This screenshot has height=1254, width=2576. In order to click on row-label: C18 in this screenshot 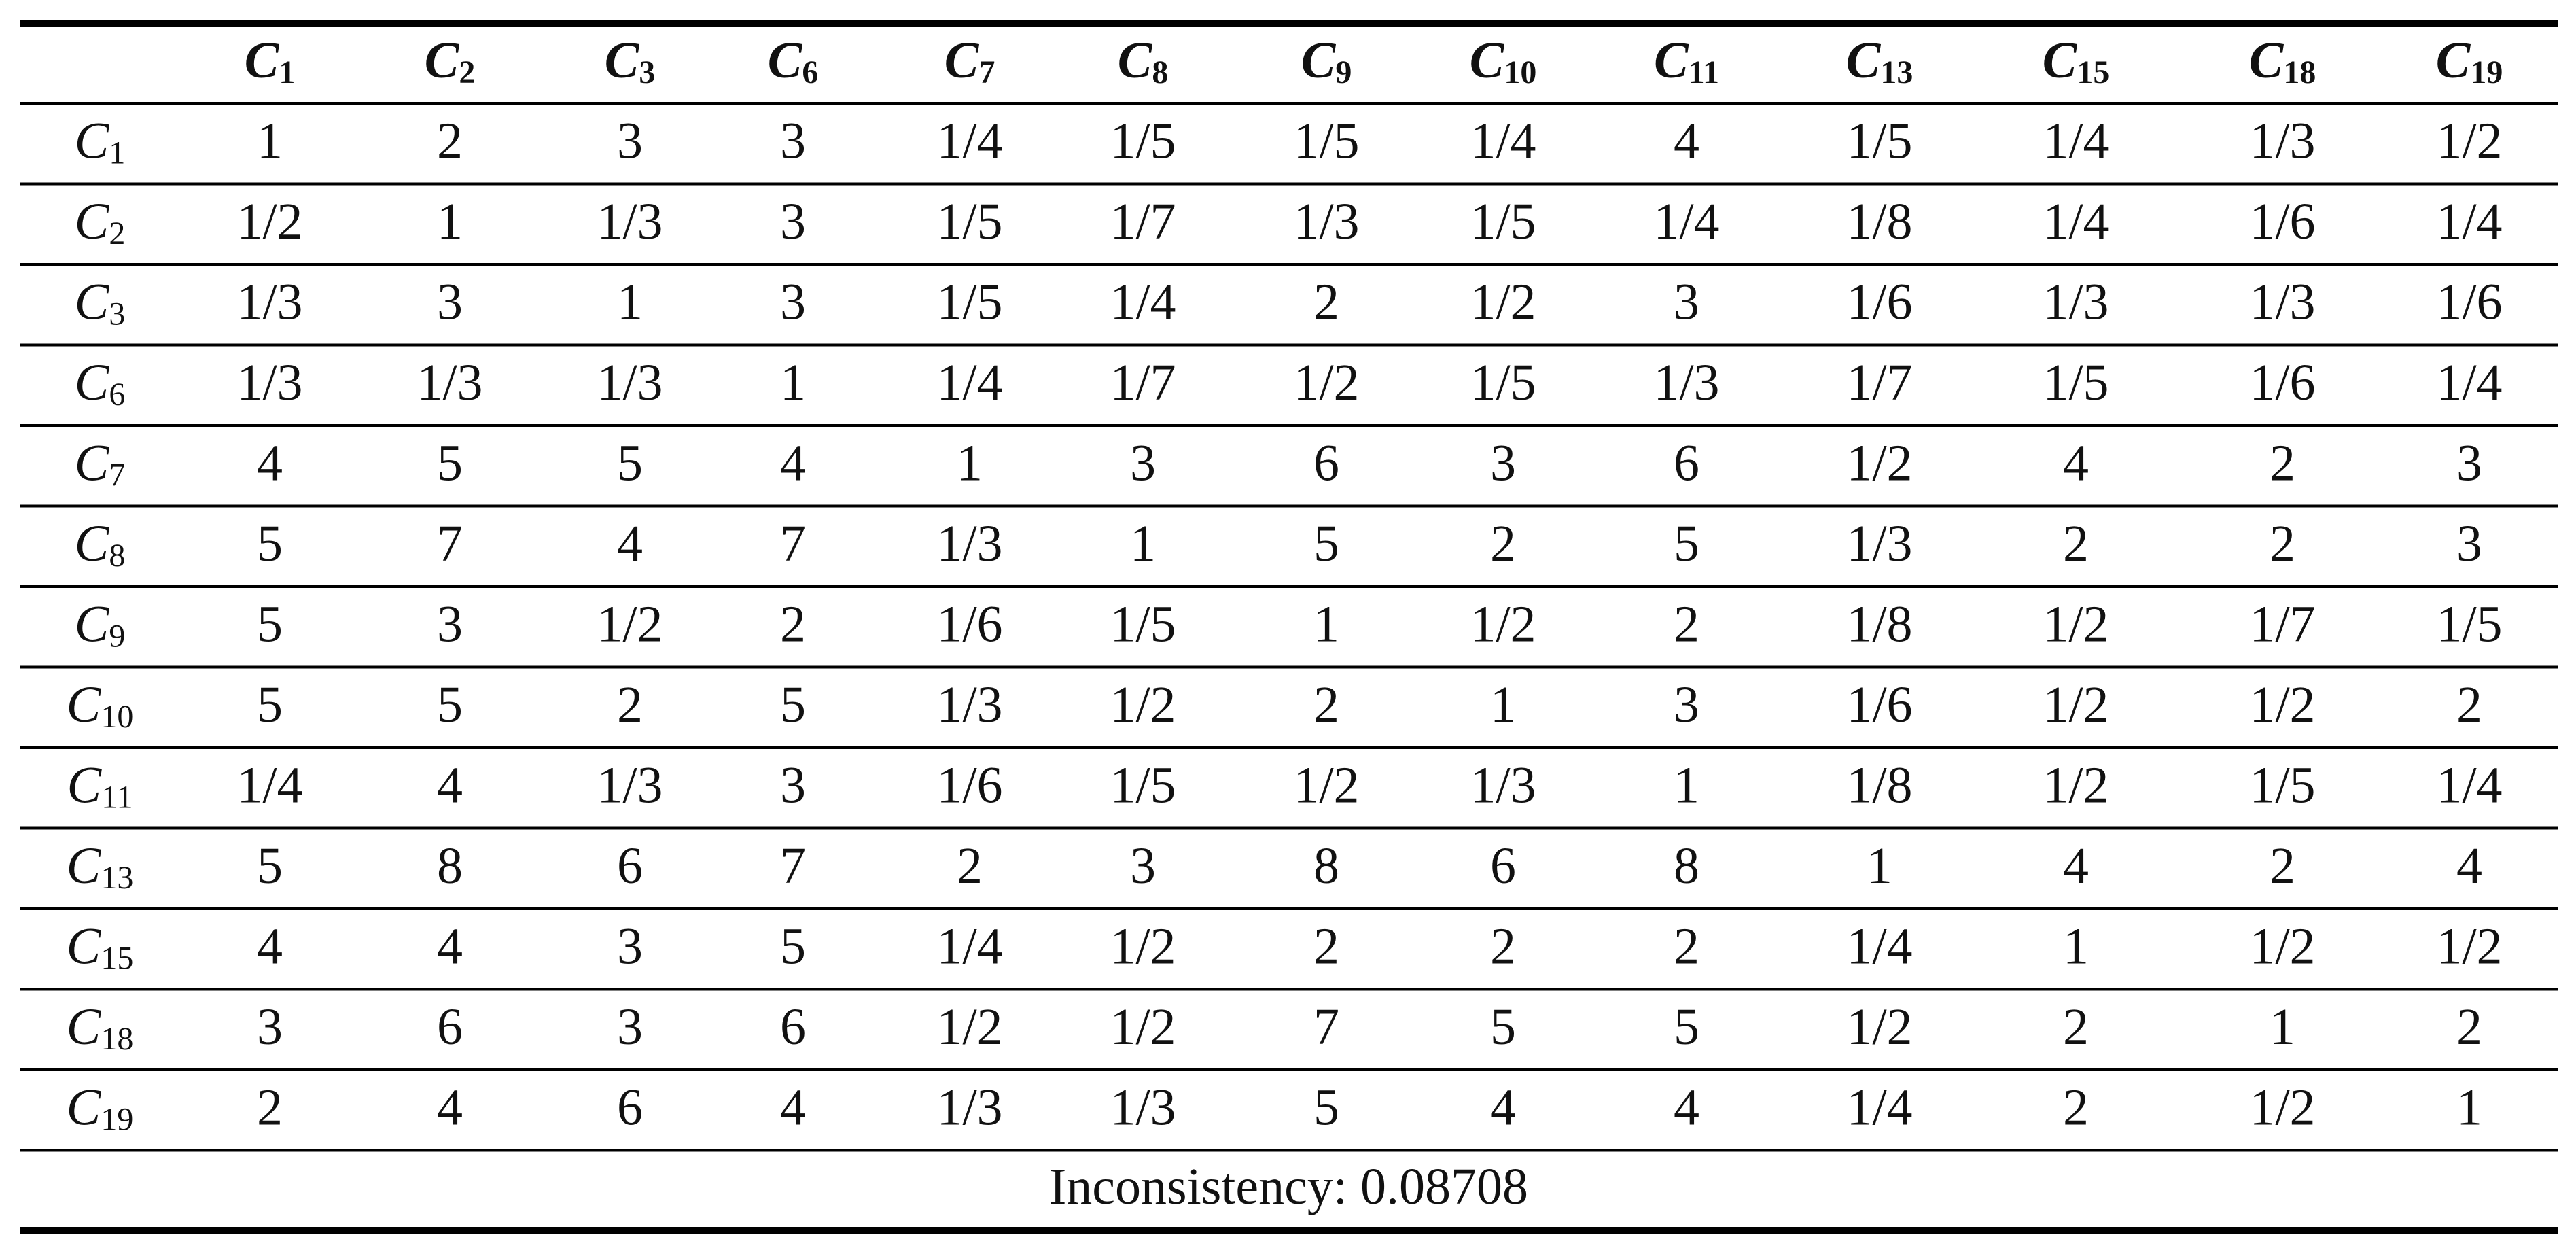, I will do `click(100, 1027)`.